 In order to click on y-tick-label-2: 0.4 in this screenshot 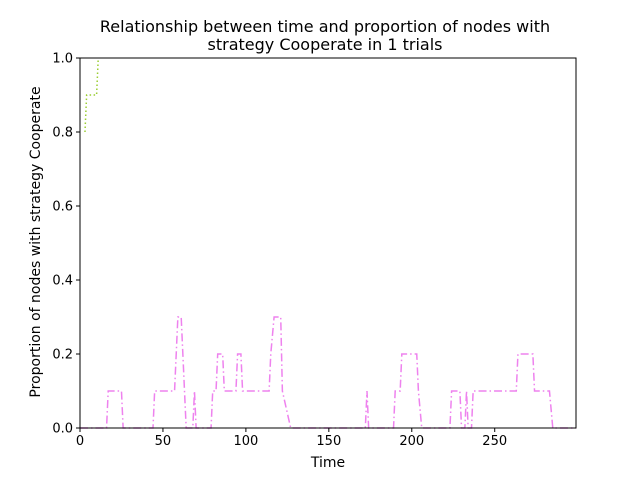, I will do `click(62, 281)`.